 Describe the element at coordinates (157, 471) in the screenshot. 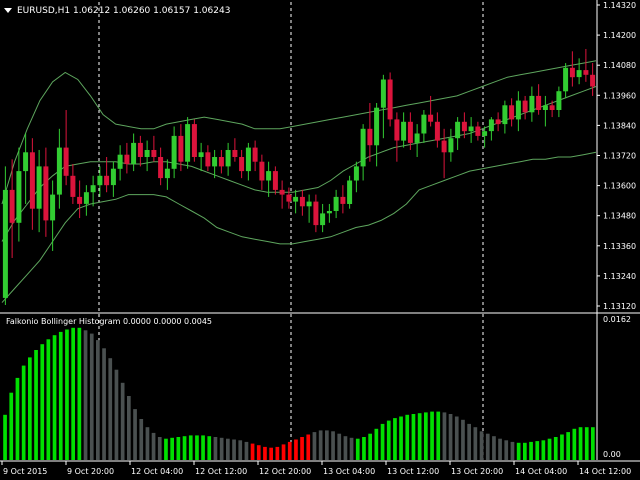

I see `time-tick-label: 12 Oct 04:00` at that location.